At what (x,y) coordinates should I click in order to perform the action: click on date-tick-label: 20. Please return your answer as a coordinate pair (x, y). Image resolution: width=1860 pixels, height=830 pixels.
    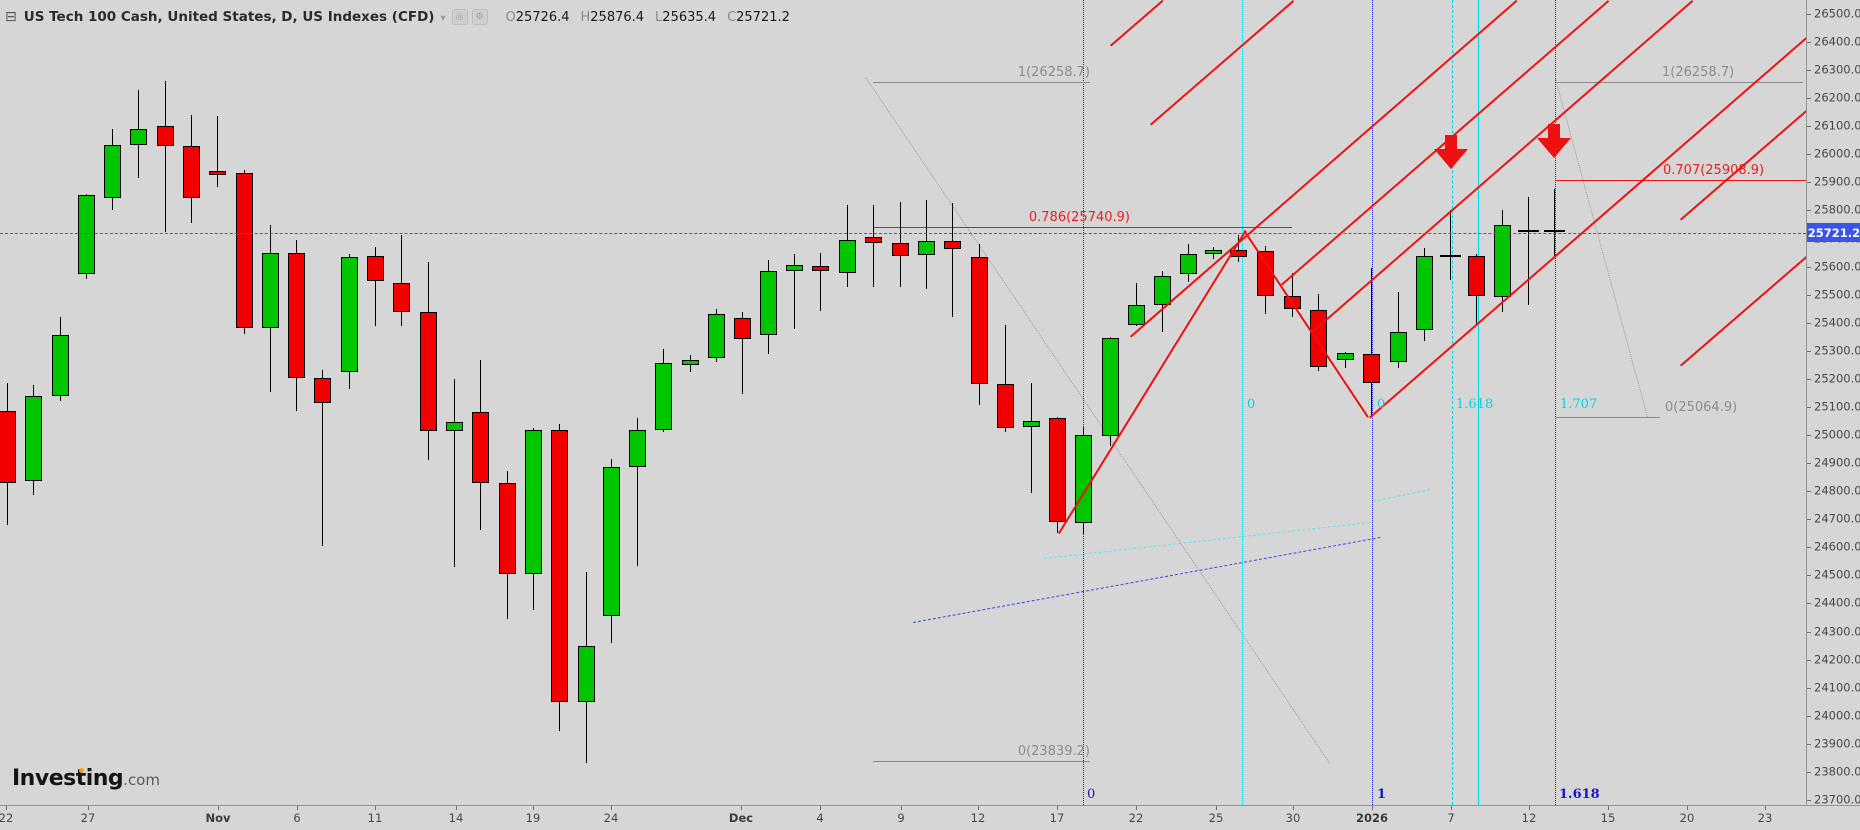
    Looking at the image, I should click on (1687, 818).